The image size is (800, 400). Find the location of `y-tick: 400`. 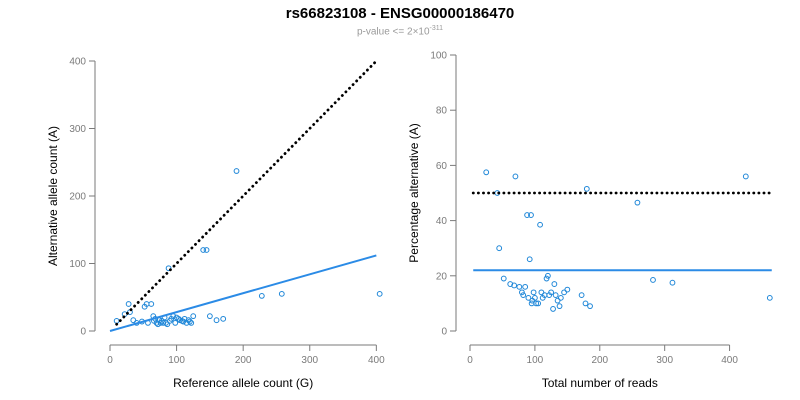

y-tick: 400 is located at coordinates (82, 62).